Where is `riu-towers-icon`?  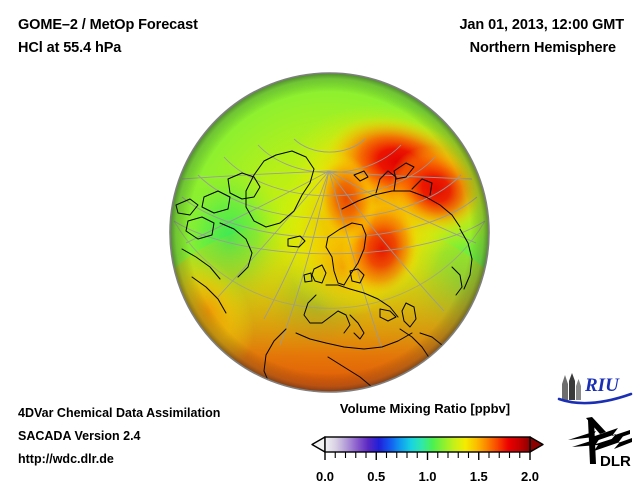 riu-towers-icon is located at coordinates (571, 386).